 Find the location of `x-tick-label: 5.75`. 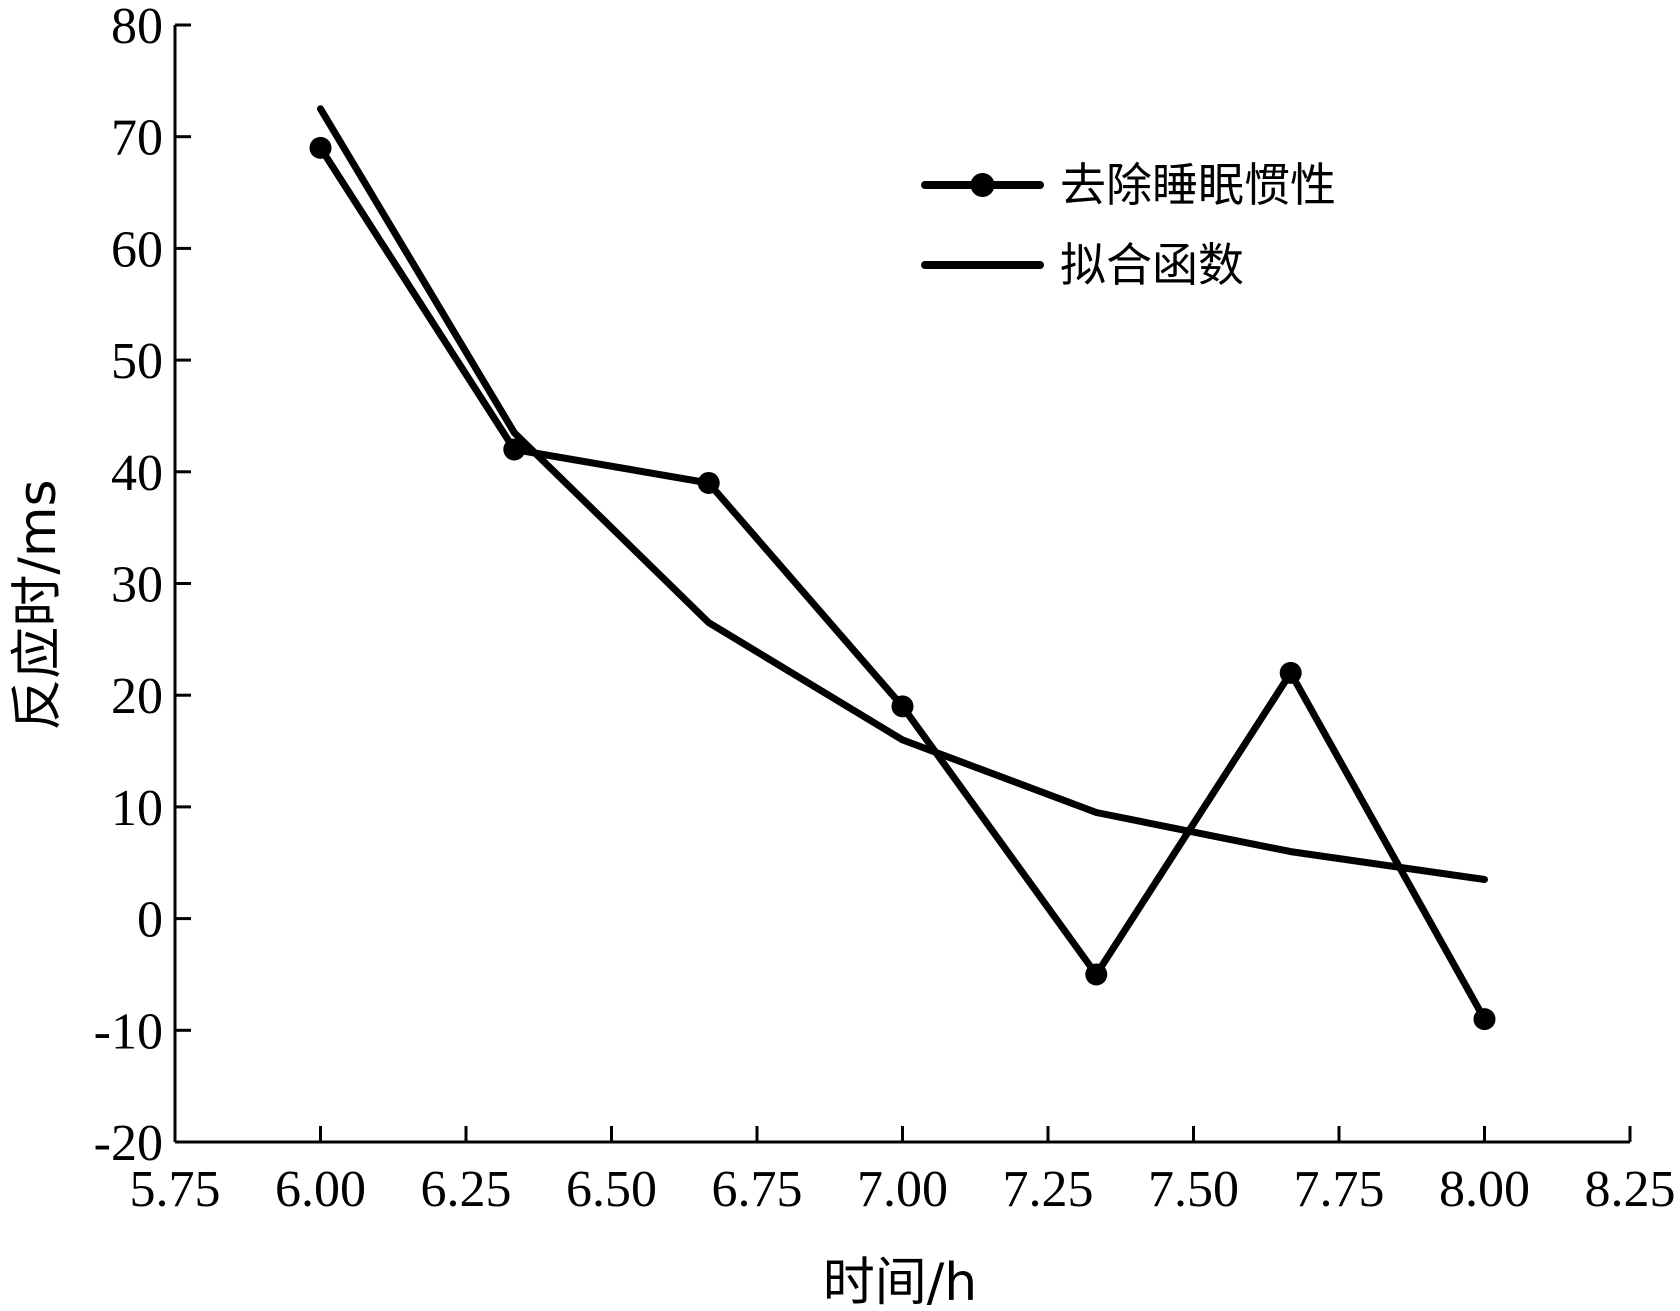

x-tick-label: 5.75 is located at coordinates (175, 1189).